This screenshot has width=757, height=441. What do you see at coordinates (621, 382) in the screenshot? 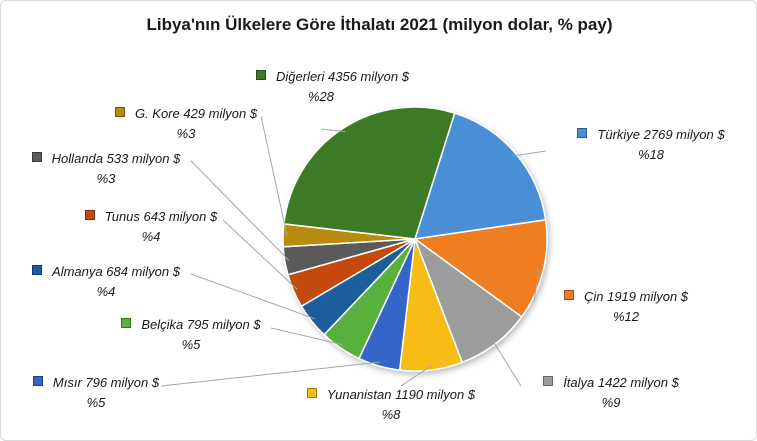
I see `data-label-value: İtalya 1422 milyon $` at bounding box center [621, 382].